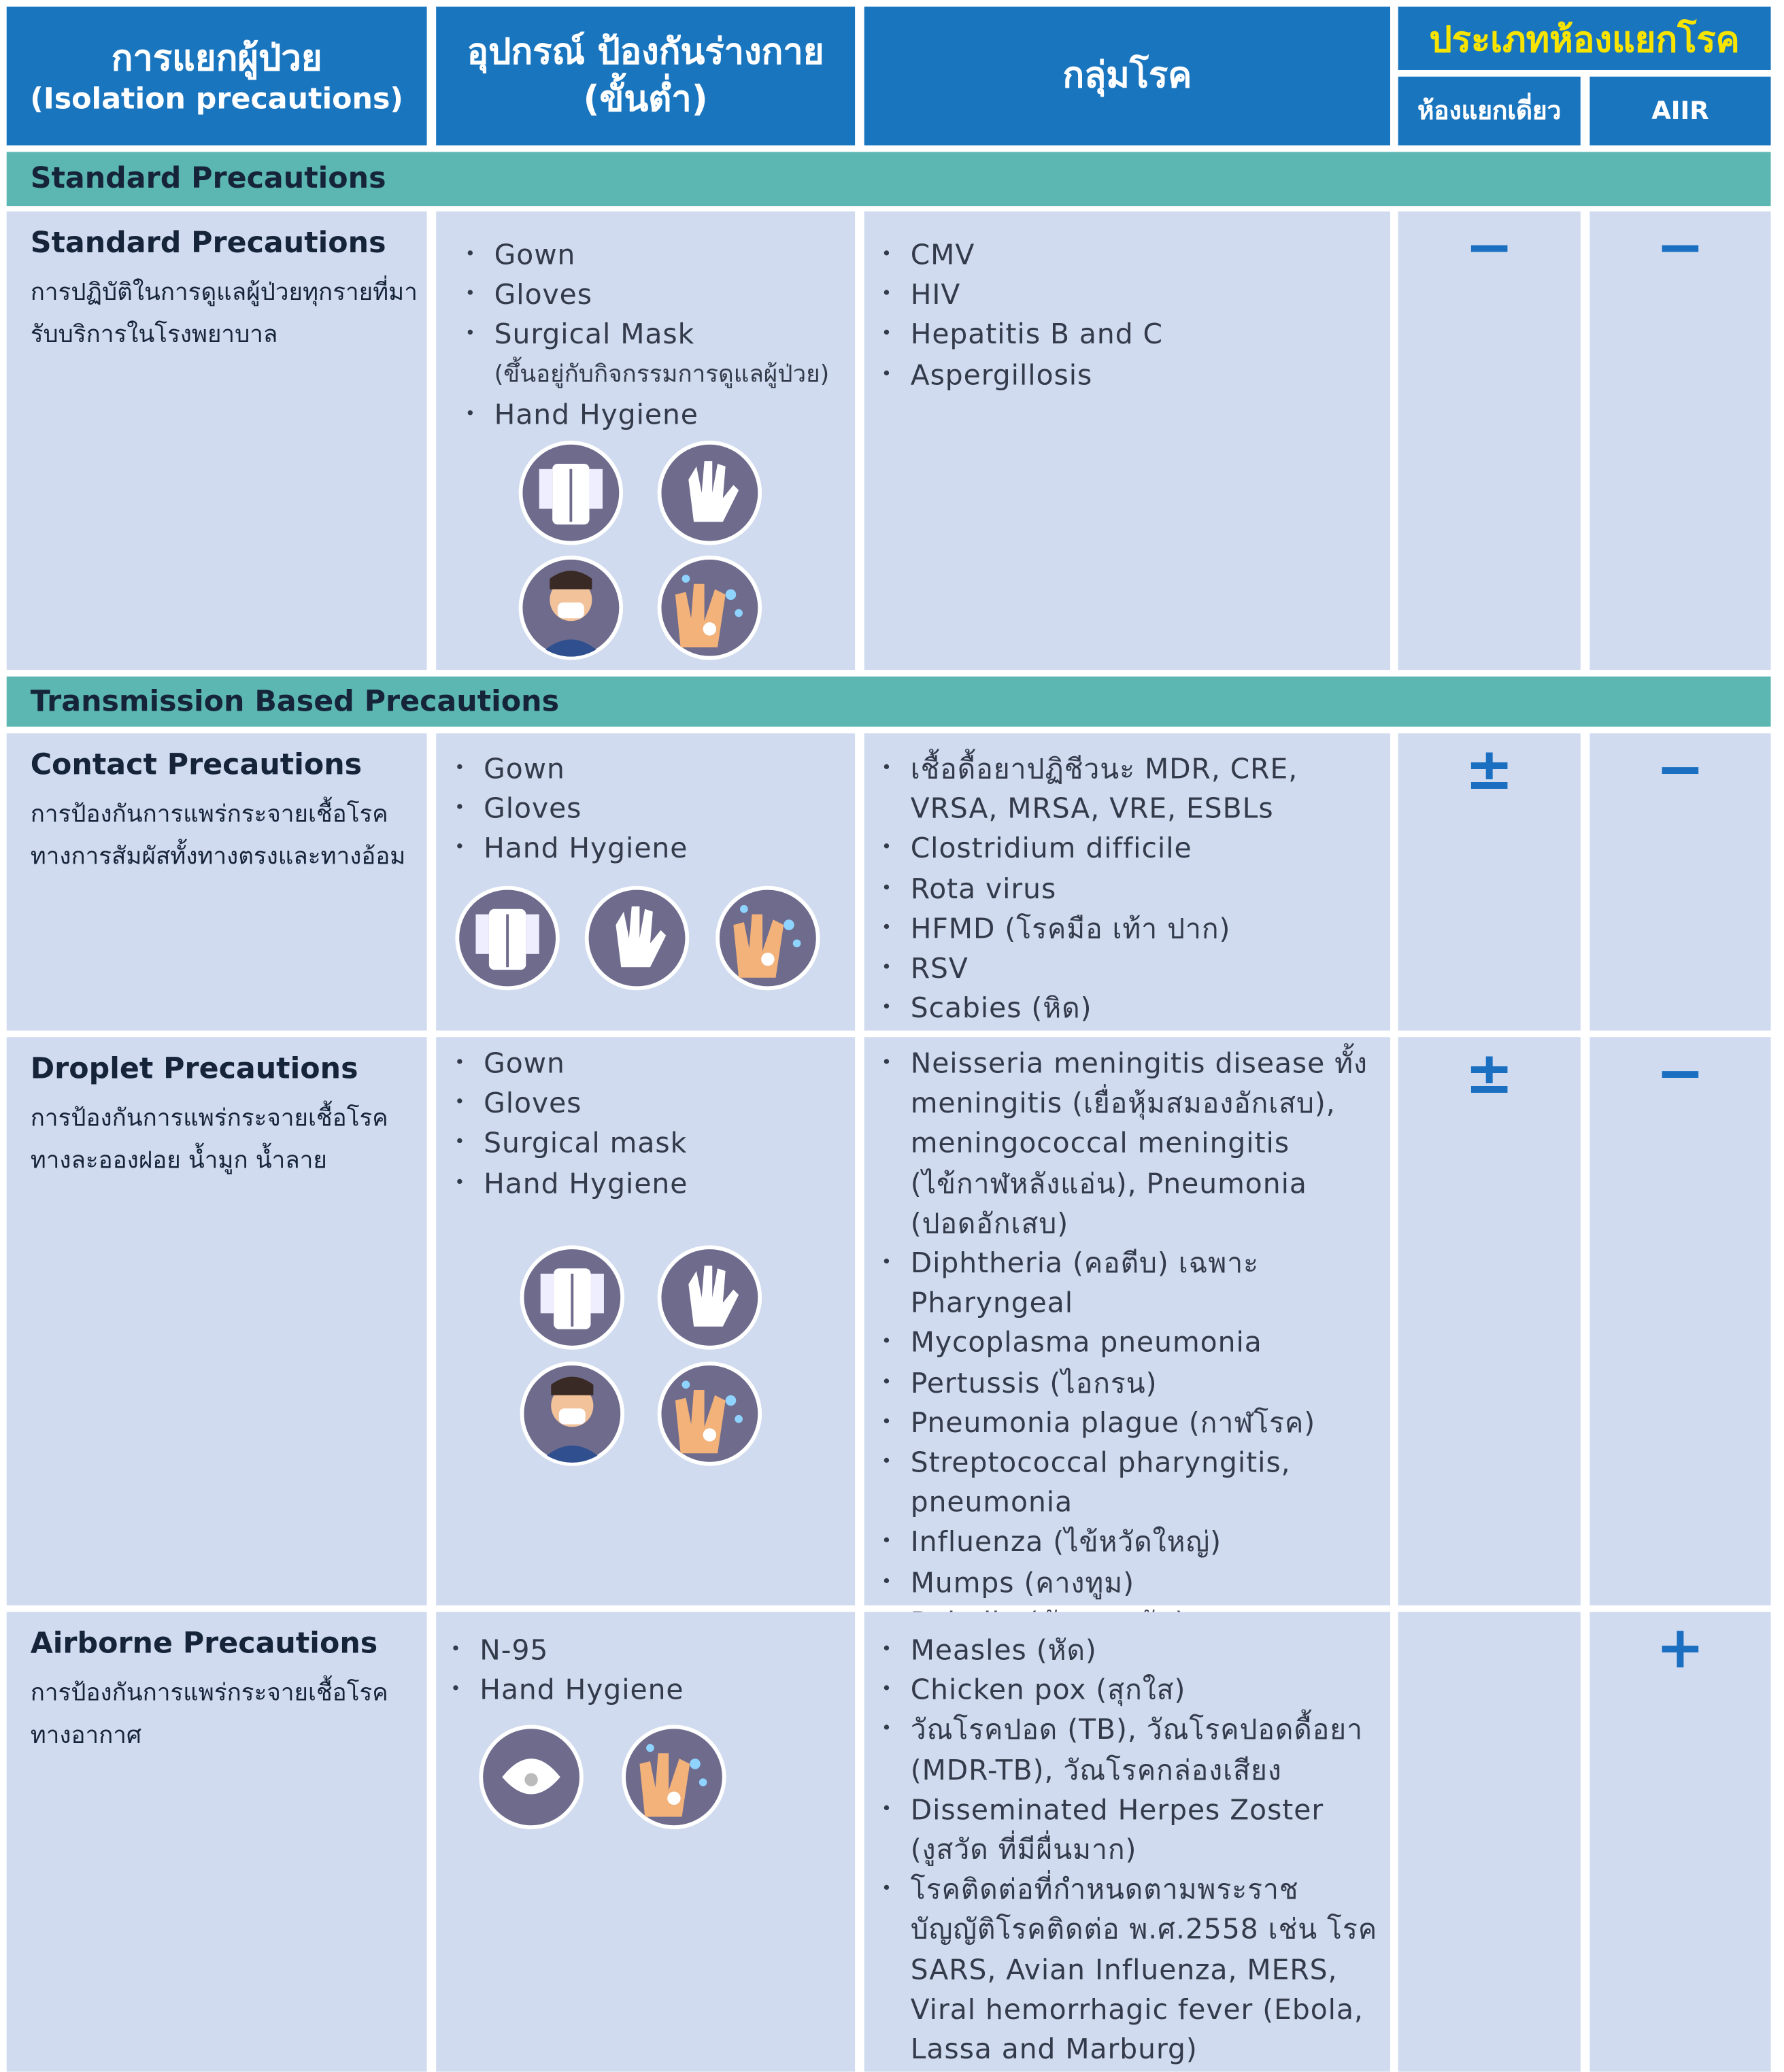  What do you see at coordinates (1680, 1648) in the screenshot?
I see `airr-symbol: +` at bounding box center [1680, 1648].